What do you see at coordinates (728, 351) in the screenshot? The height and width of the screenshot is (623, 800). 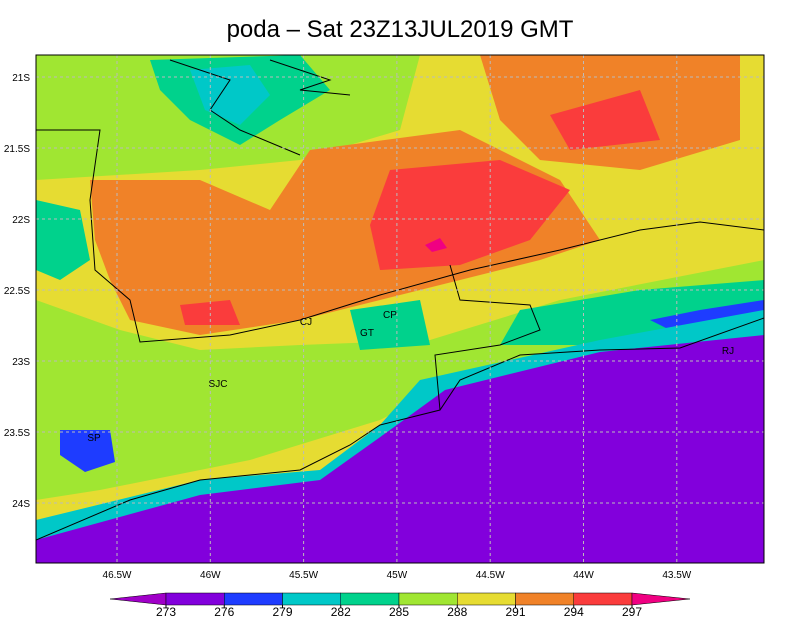 I see `place-label: RJ` at bounding box center [728, 351].